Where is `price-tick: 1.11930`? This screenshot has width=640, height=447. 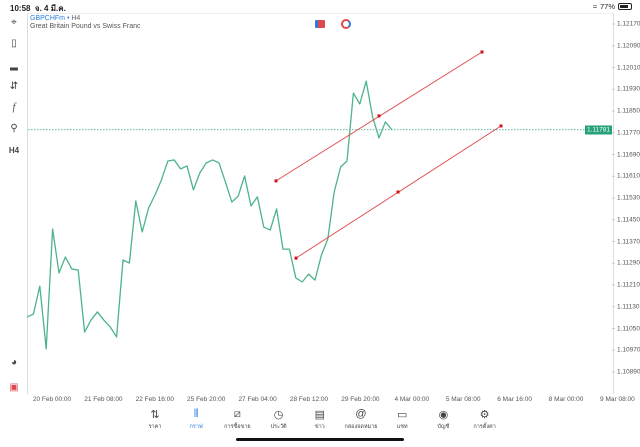
price-tick: 1.11930 is located at coordinates (628, 89).